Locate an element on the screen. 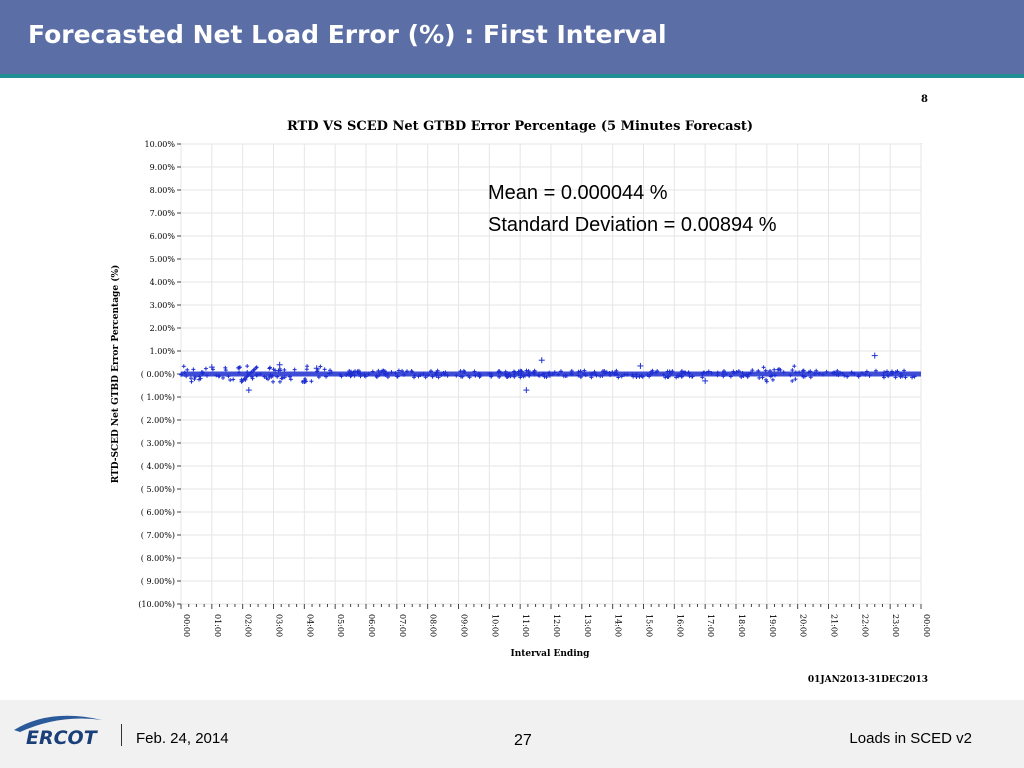 This screenshot has height=768, width=1024. x-tick-label: 05:00 is located at coordinates (340, 625).